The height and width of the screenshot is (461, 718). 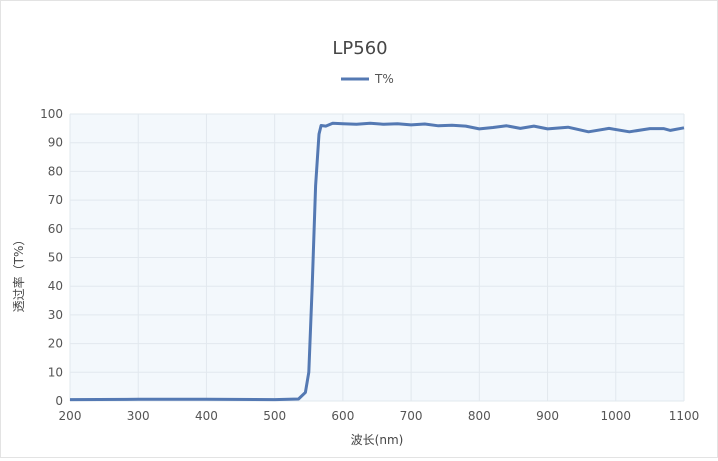 What do you see at coordinates (367, 79) in the screenshot?
I see `legend: T%` at bounding box center [367, 79].